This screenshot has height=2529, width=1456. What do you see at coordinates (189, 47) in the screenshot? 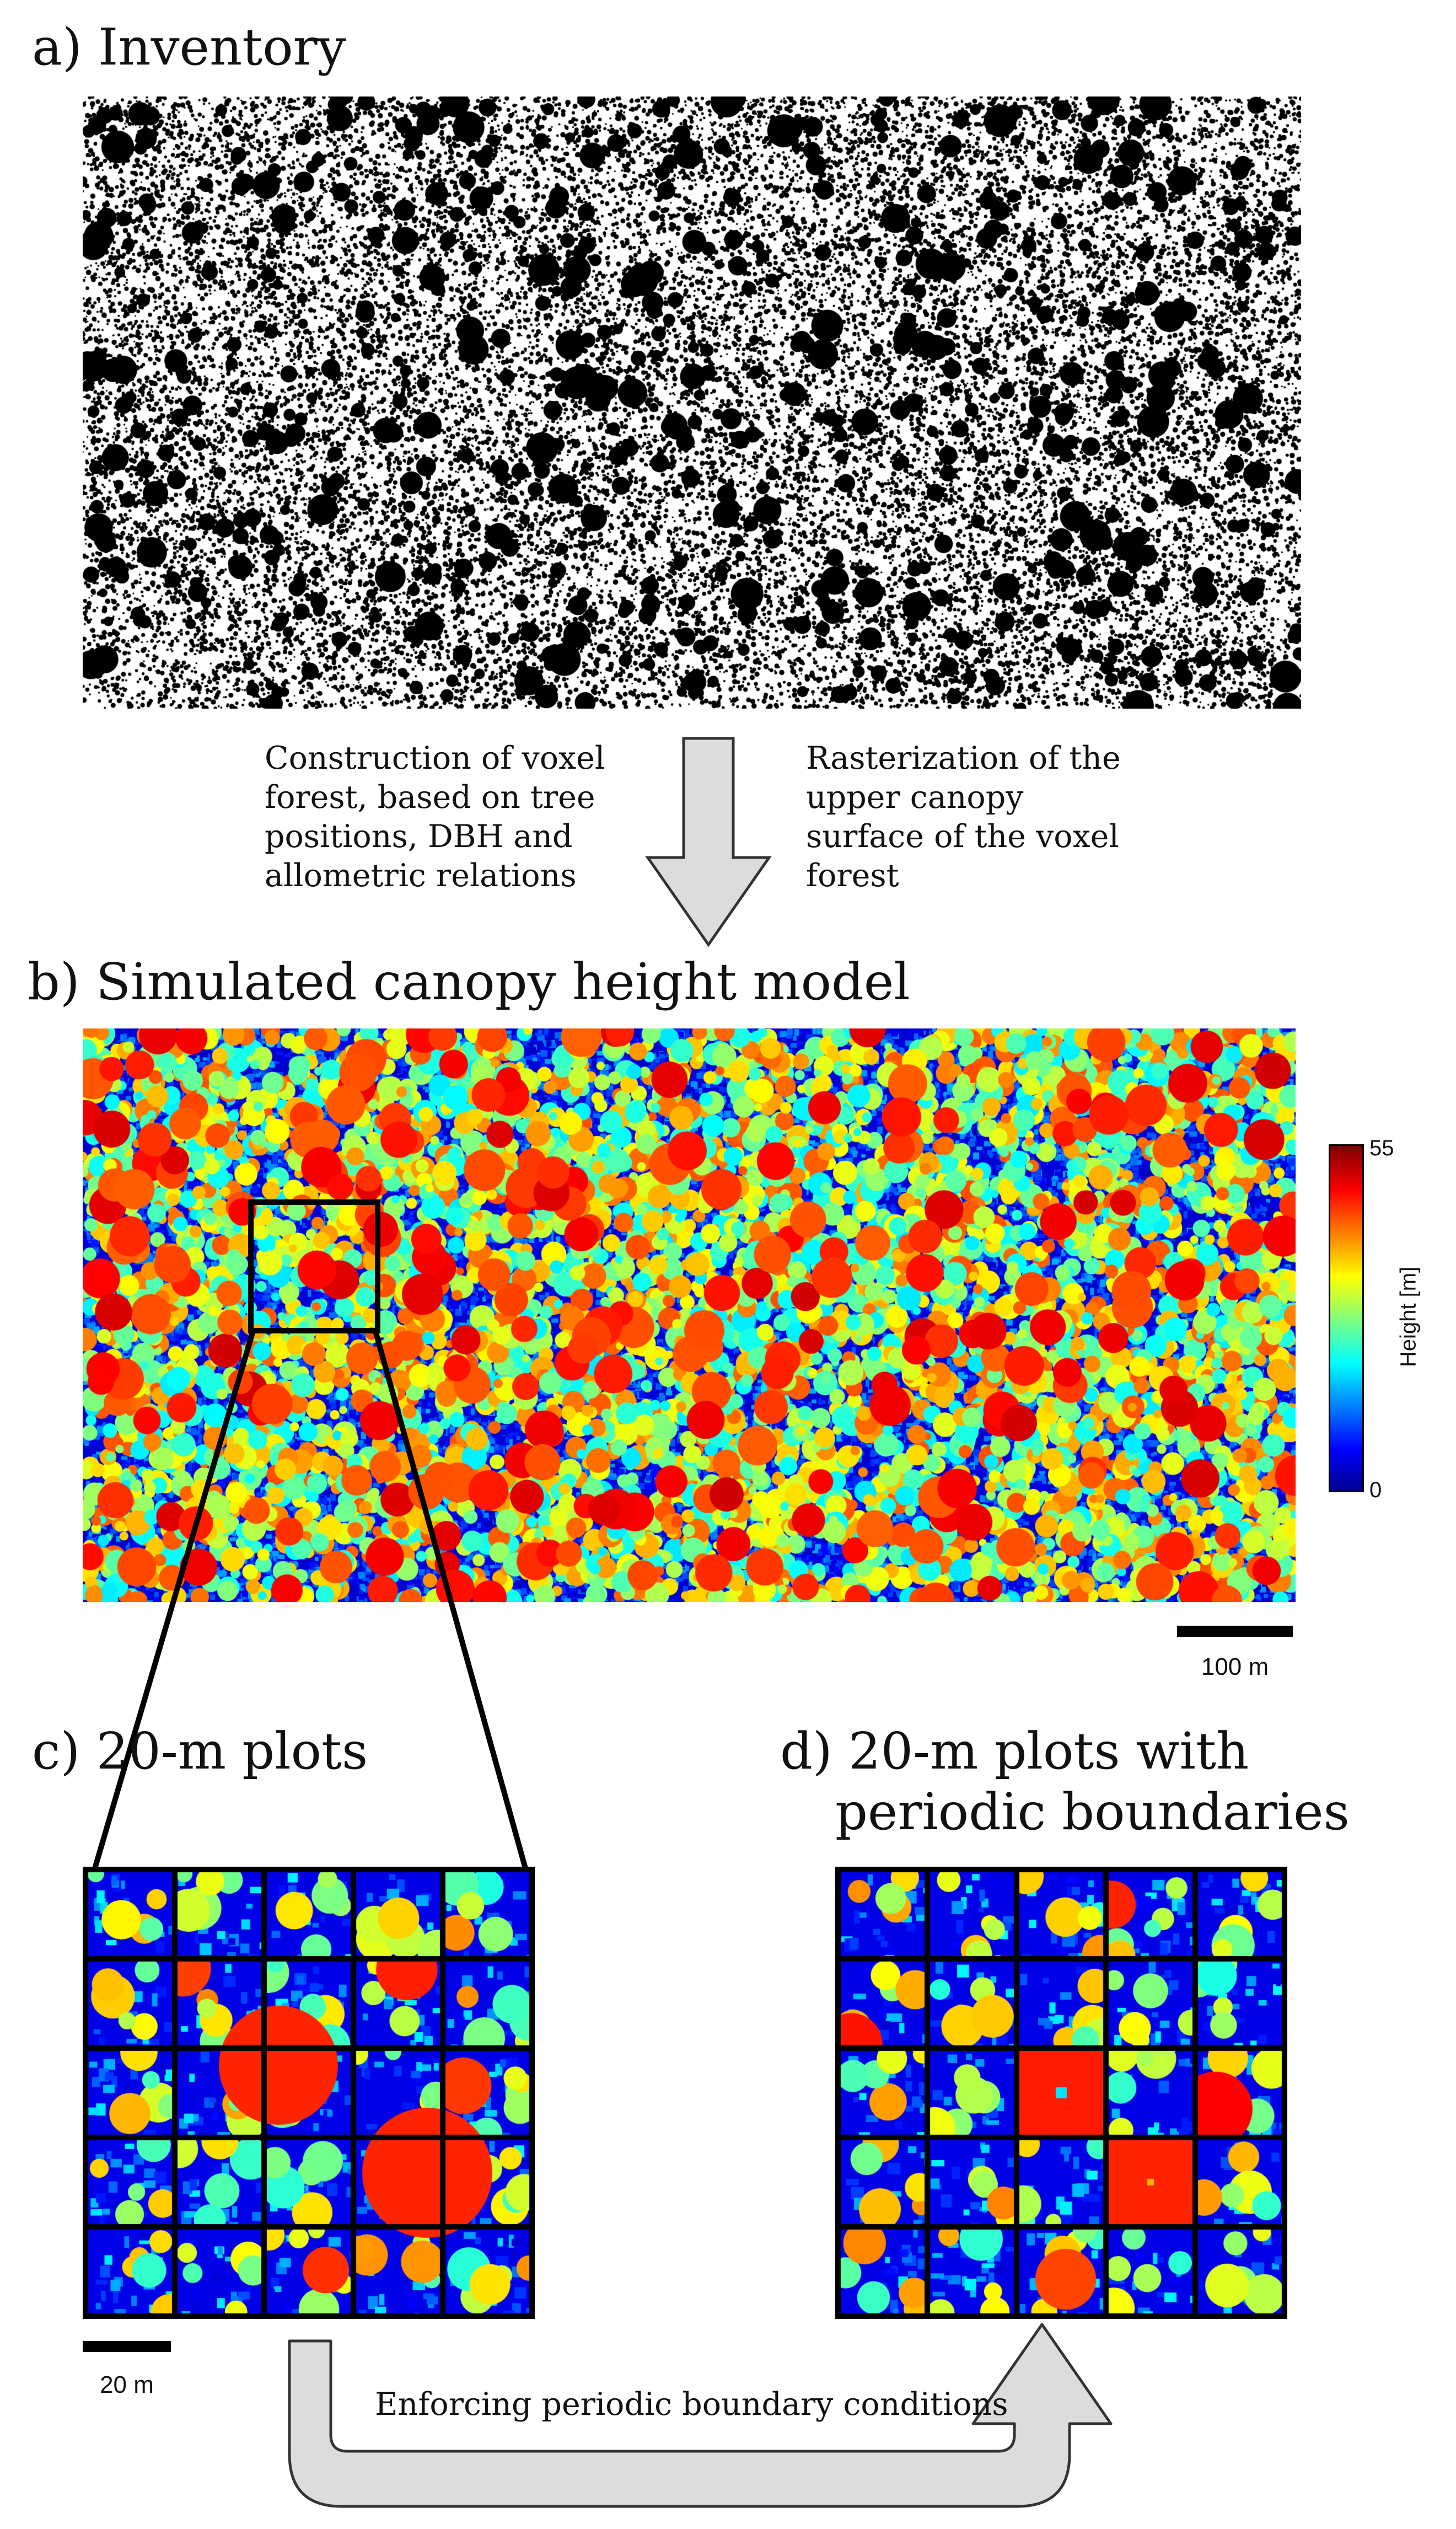
I see `panel-a-title: a) Inventory` at bounding box center [189, 47].